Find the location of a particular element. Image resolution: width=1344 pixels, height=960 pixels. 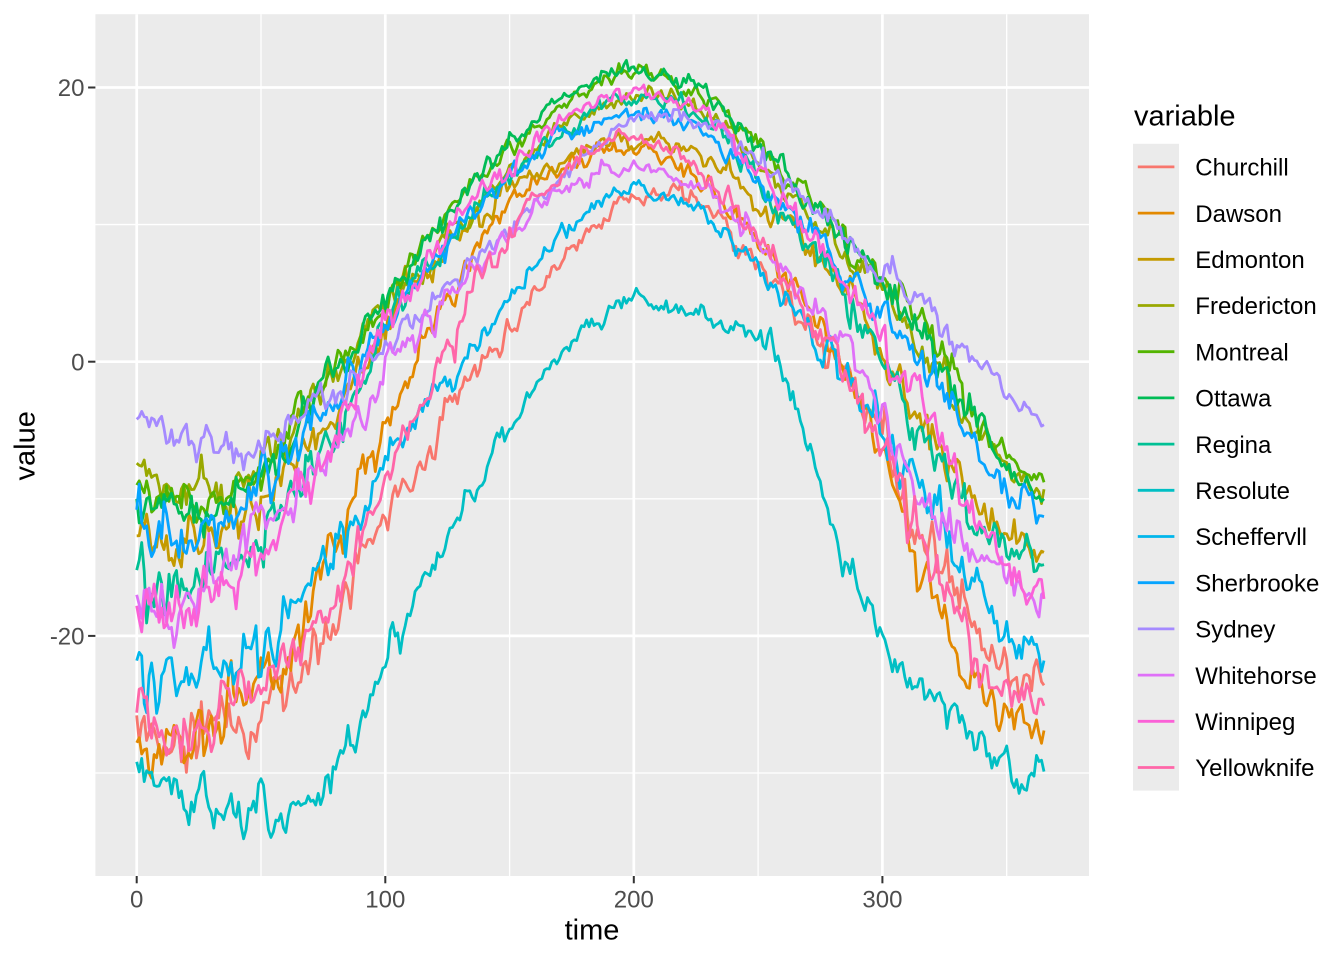

svg-text: 300 is located at coordinates (882, 900).